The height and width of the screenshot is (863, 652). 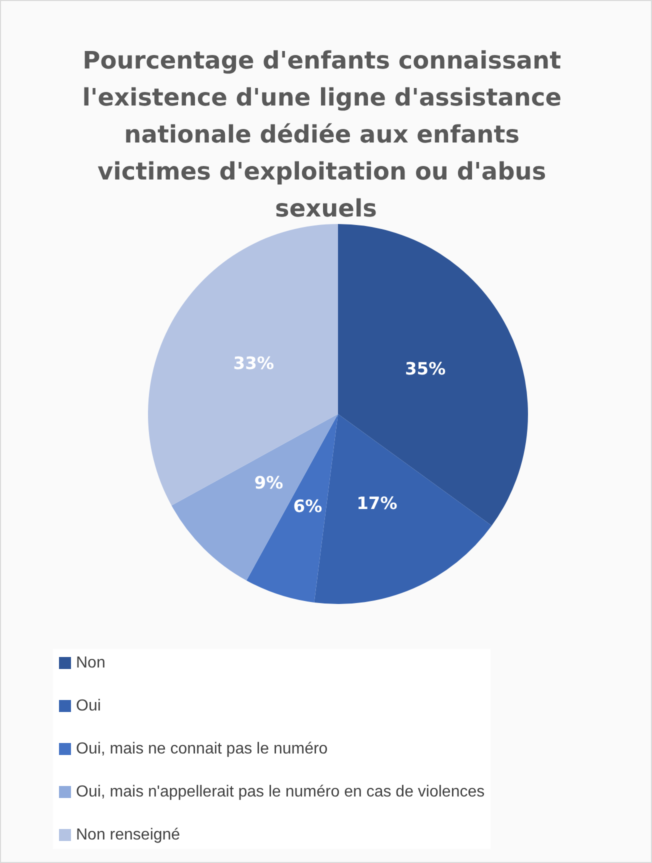 What do you see at coordinates (377, 504) in the screenshot?
I see `data-label: 17%` at bounding box center [377, 504].